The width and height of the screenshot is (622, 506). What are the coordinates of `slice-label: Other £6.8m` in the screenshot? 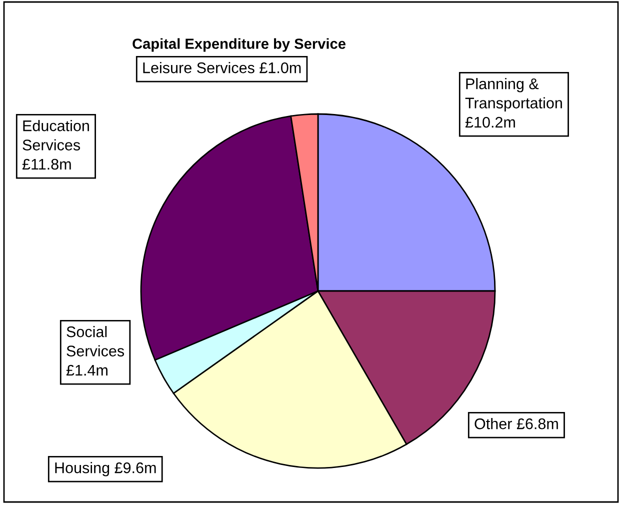 It's located at (516, 424).